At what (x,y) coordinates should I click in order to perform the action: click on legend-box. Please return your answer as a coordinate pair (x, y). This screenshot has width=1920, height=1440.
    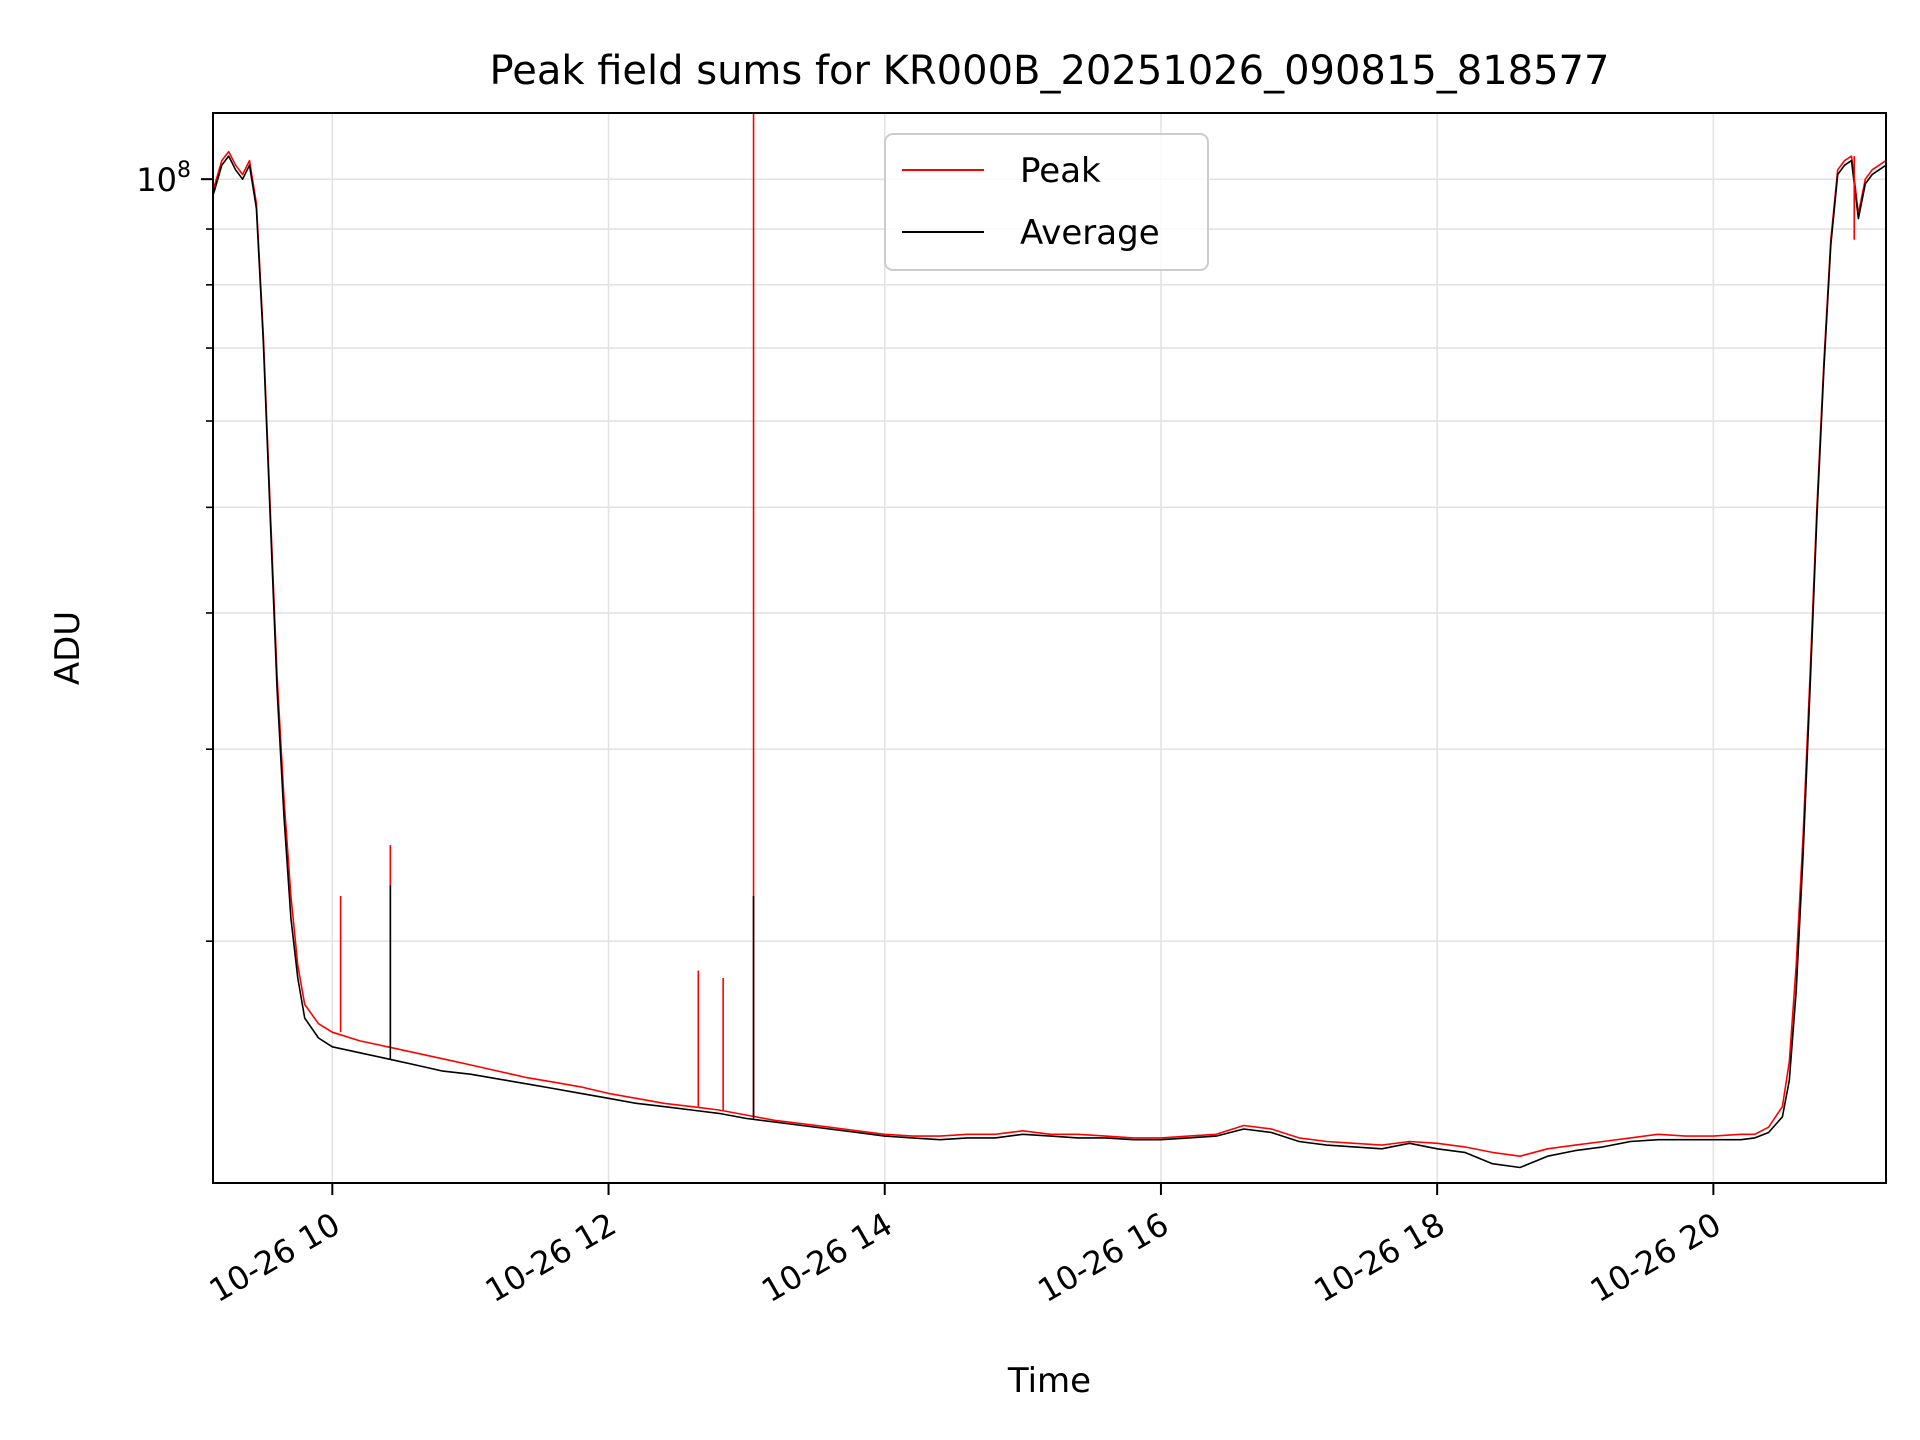
    Looking at the image, I should click on (1046, 202).